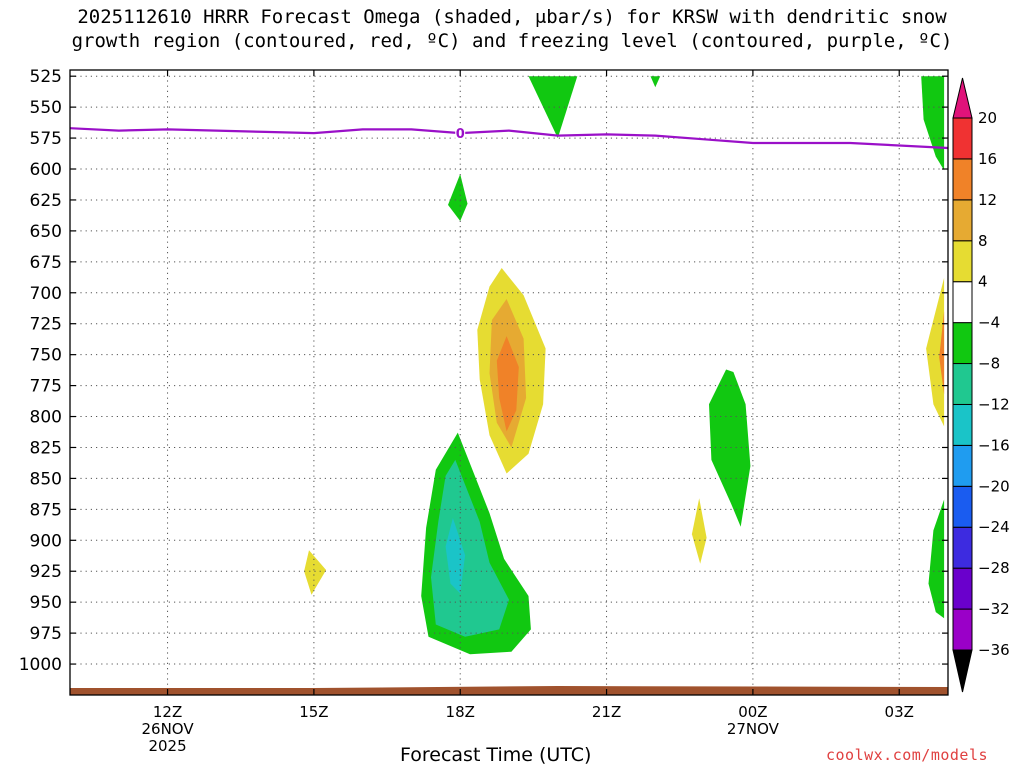  What do you see at coordinates (730, 448) in the screenshot?
I see `omega-region-green-mid` at bounding box center [730, 448].